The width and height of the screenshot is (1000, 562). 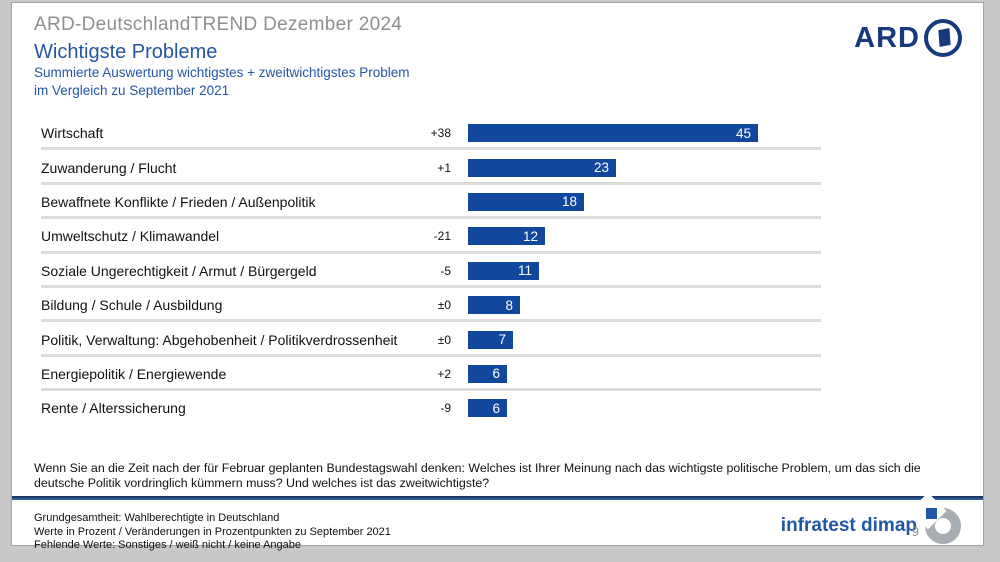 I want to click on chart-row: Umweltschutz / Klimawandel -21 12, so click(x=498, y=236).